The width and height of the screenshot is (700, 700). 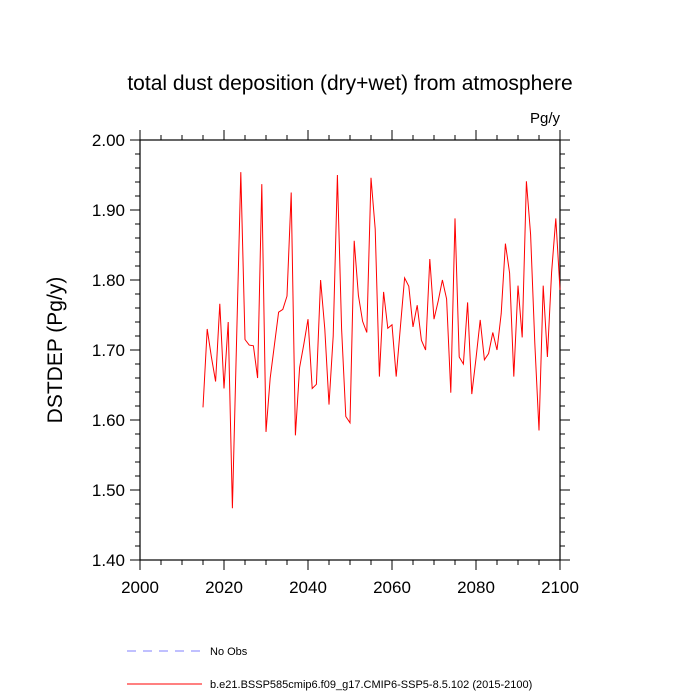 I want to click on legend-label-0: No Obs, so click(x=229, y=652).